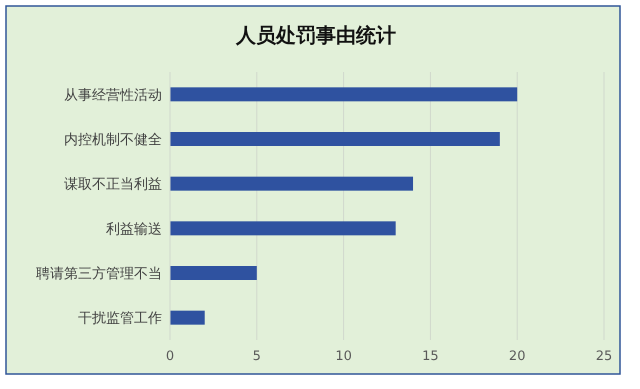  What do you see at coordinates (113, 94) in the screenshot?
I see `y-tick-label: 从事经营性活动` at bounding box center [113, 94].